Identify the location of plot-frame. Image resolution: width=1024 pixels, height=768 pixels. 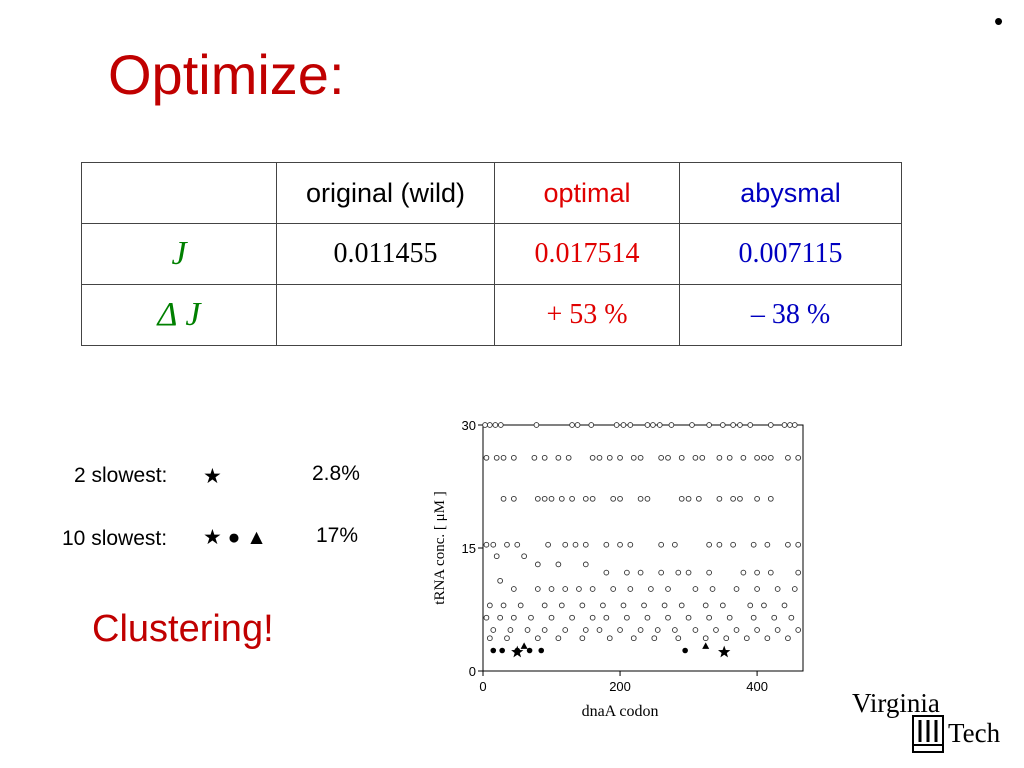
(643, 548).